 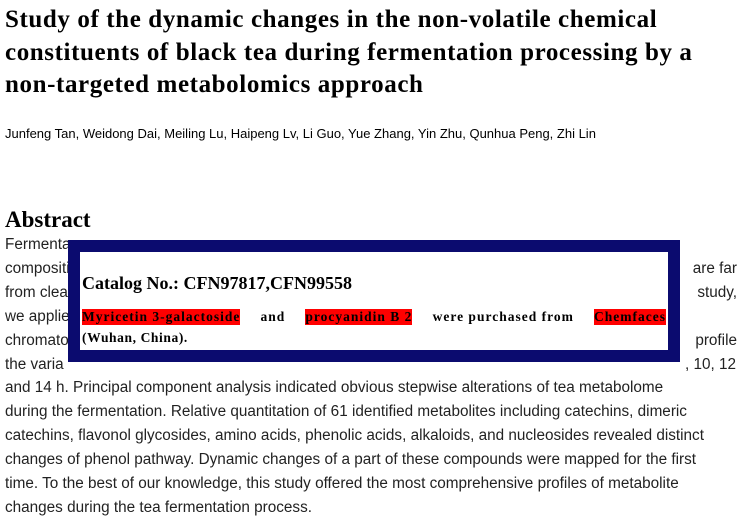 What do you see at coordinates (214, 84) in the screenshot?
I see `title-line: non-targeted metabolomics approach` at bounding box center [214, 84].